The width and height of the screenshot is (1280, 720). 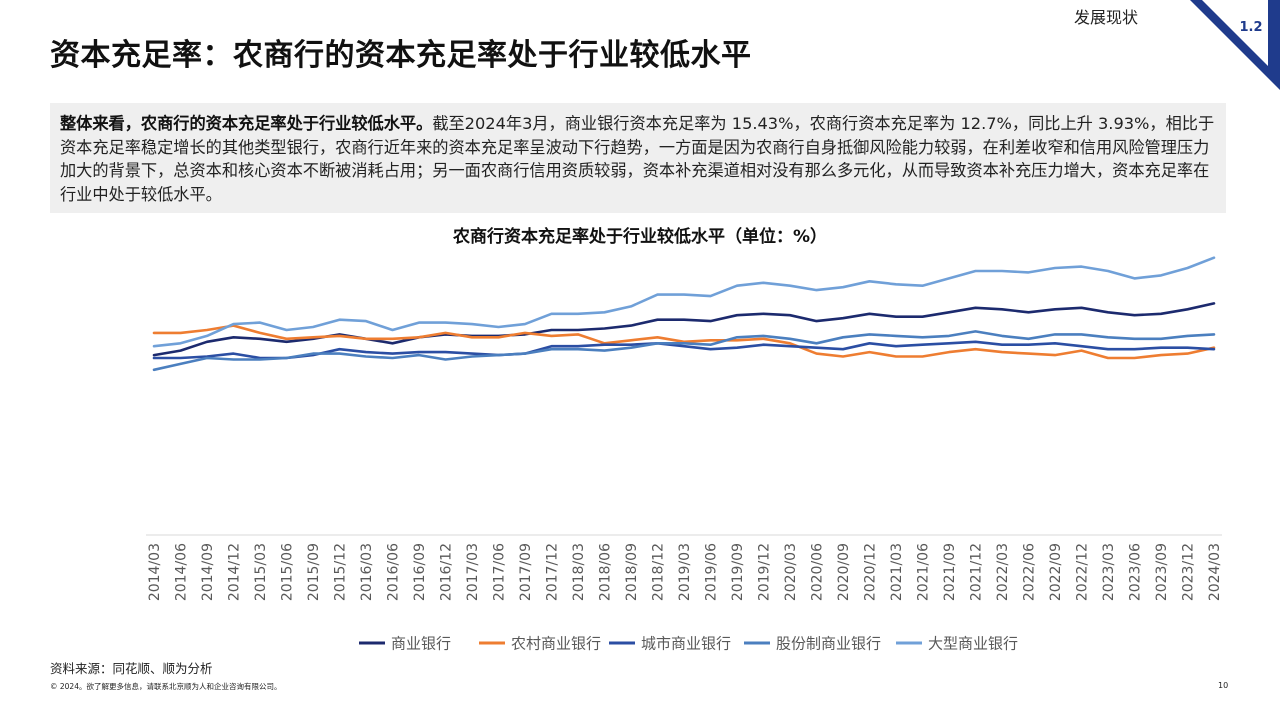 I want to click on x-tick-label: 2014/06, so click(x=182, y=572).